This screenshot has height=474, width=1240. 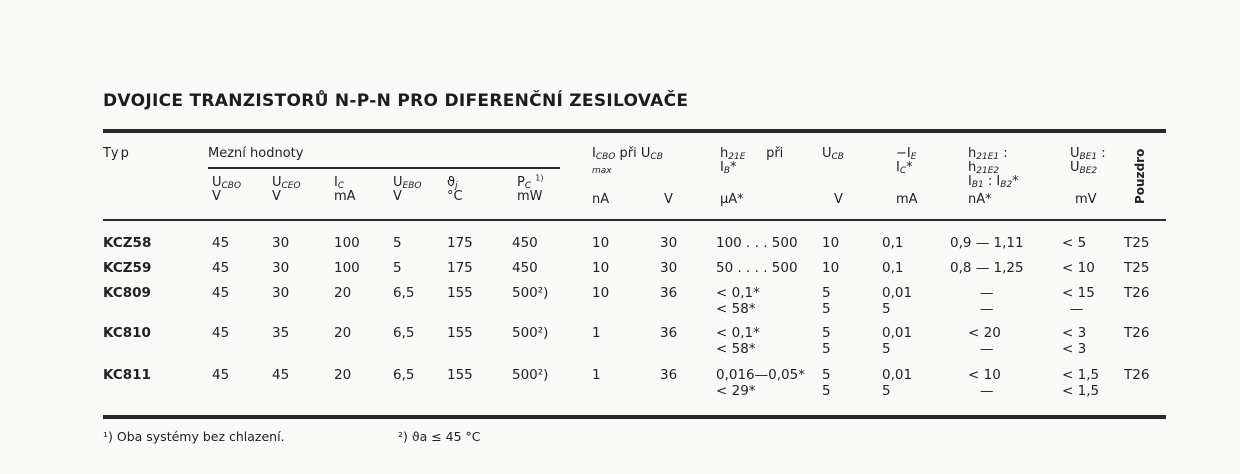 What do you see at coordinates (1088, 161) in the screenshot?
I see `header-ube: UBE1 : UBE2` at bounding box center [1088, 161].